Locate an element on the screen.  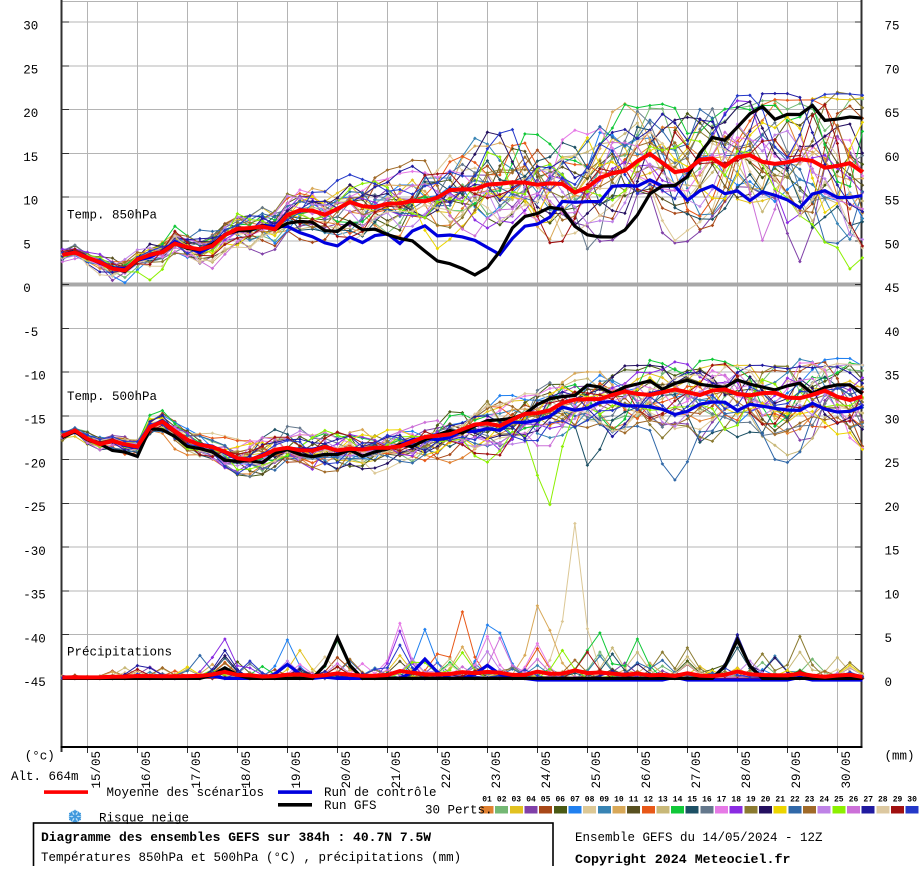
svg-text: Copyright 2024 Meteociel.fr is located at coordinates (682, 859).